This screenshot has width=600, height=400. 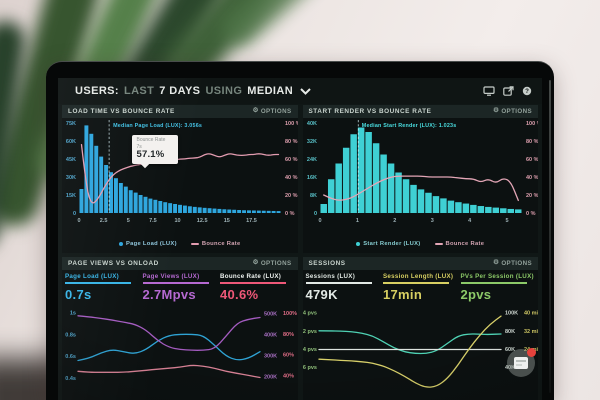 What do you see at coordinates (310, 332) in the screenshot?
I see `axis-tick-label: 3.2 pvs` at bounding box center [310, 332].